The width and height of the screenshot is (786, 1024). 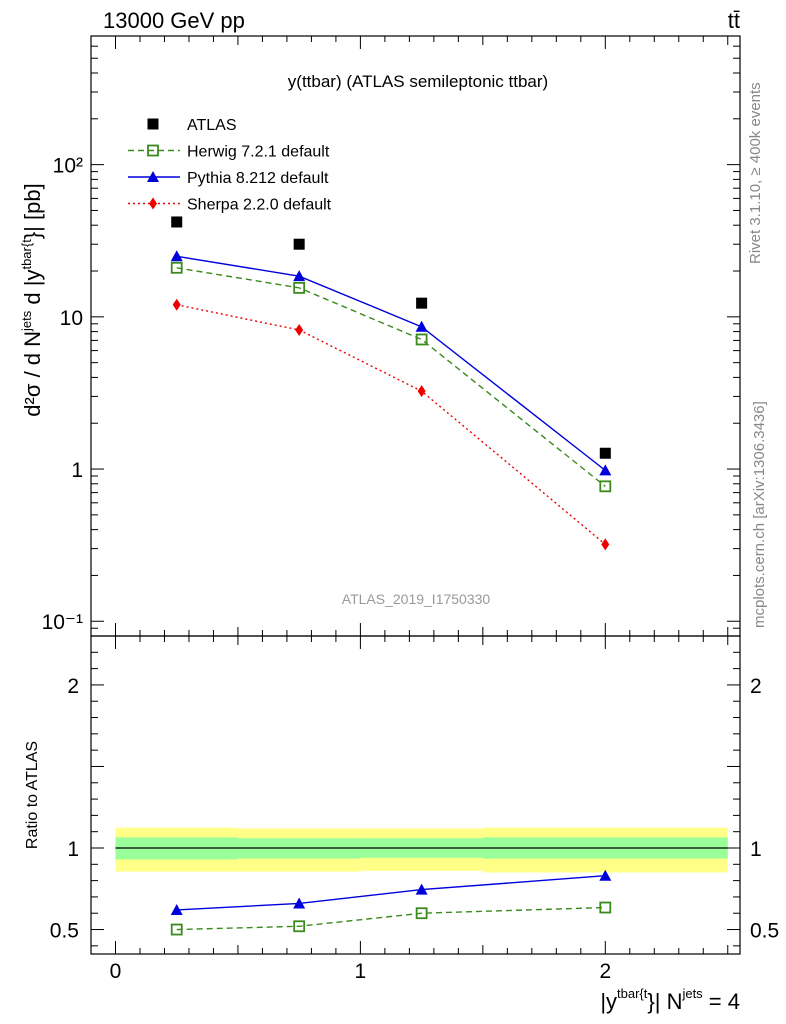 What do you see at coordinates (418, 81) in the screenshot?
I see `chart-title: y(ttbar) (ATLAS semileptonic ttbar)` at bounding box center [418, 81].